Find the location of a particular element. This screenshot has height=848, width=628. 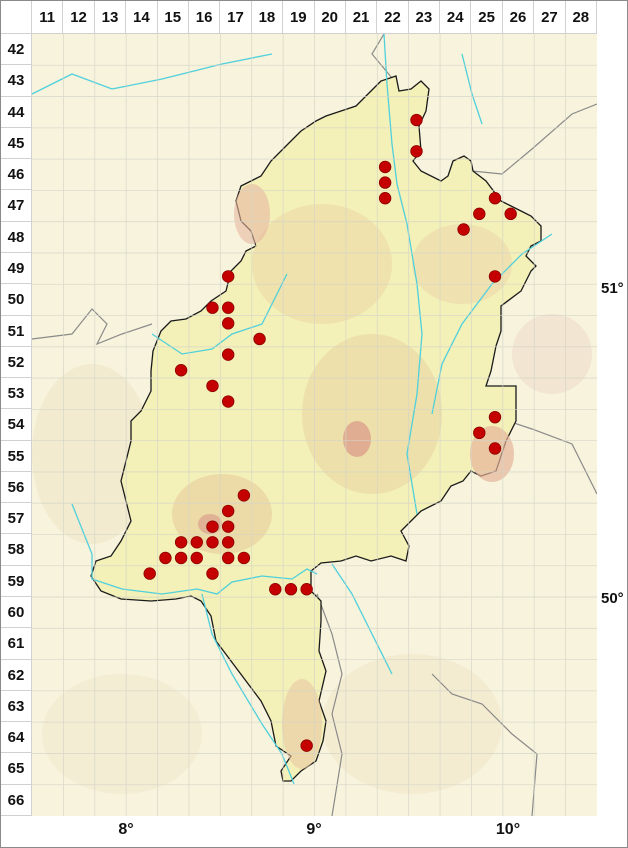

row-label-48: 48 is located at coordinates (16, 237).